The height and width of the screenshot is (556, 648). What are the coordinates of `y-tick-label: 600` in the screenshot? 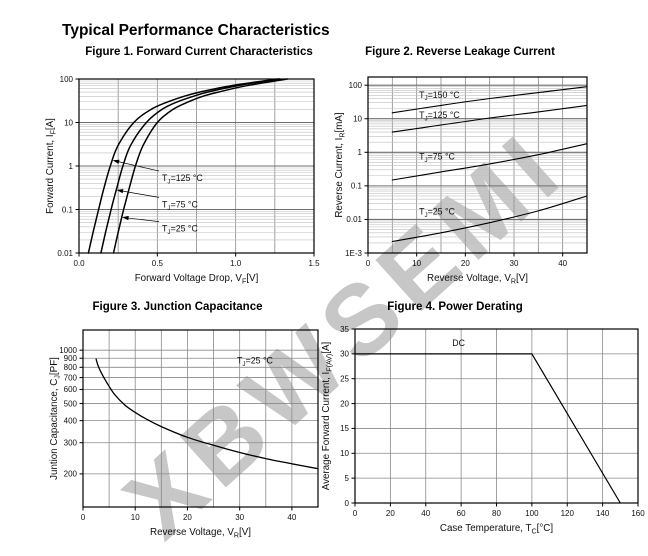 It's located at (71, 389).